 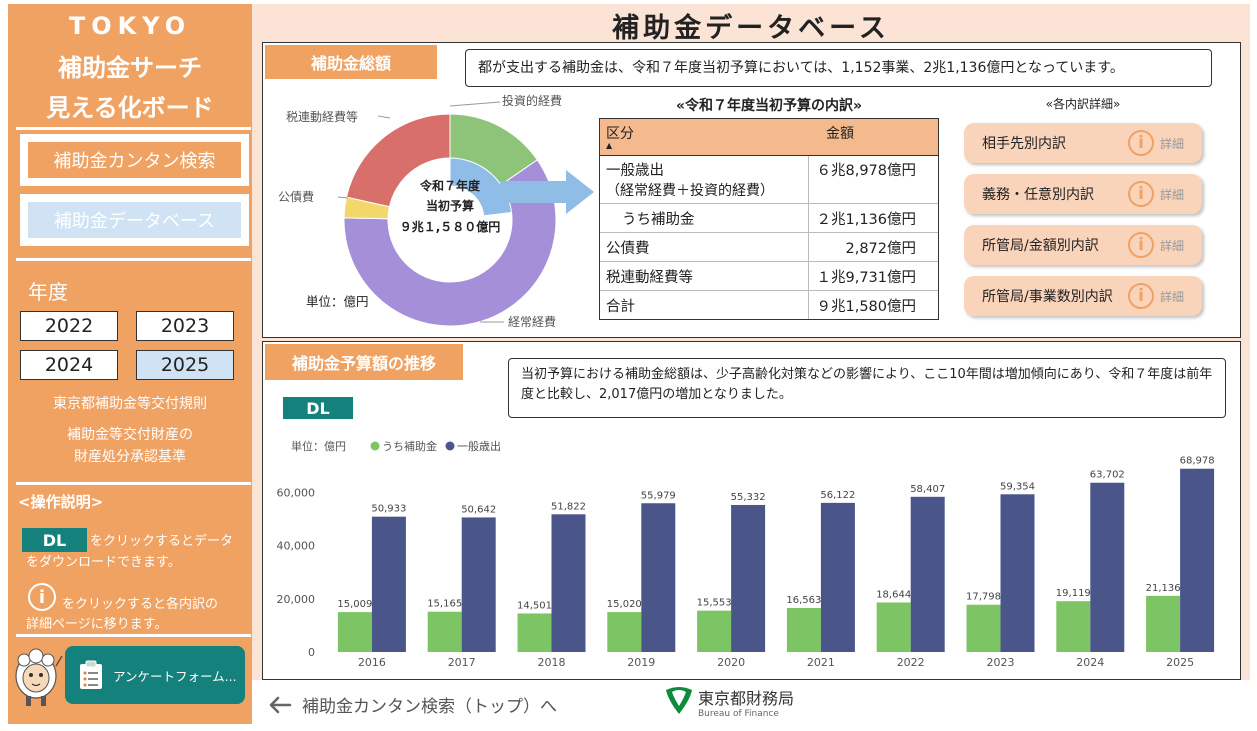 I want to click on data-label: 14,501, so click(x=534, y=605).